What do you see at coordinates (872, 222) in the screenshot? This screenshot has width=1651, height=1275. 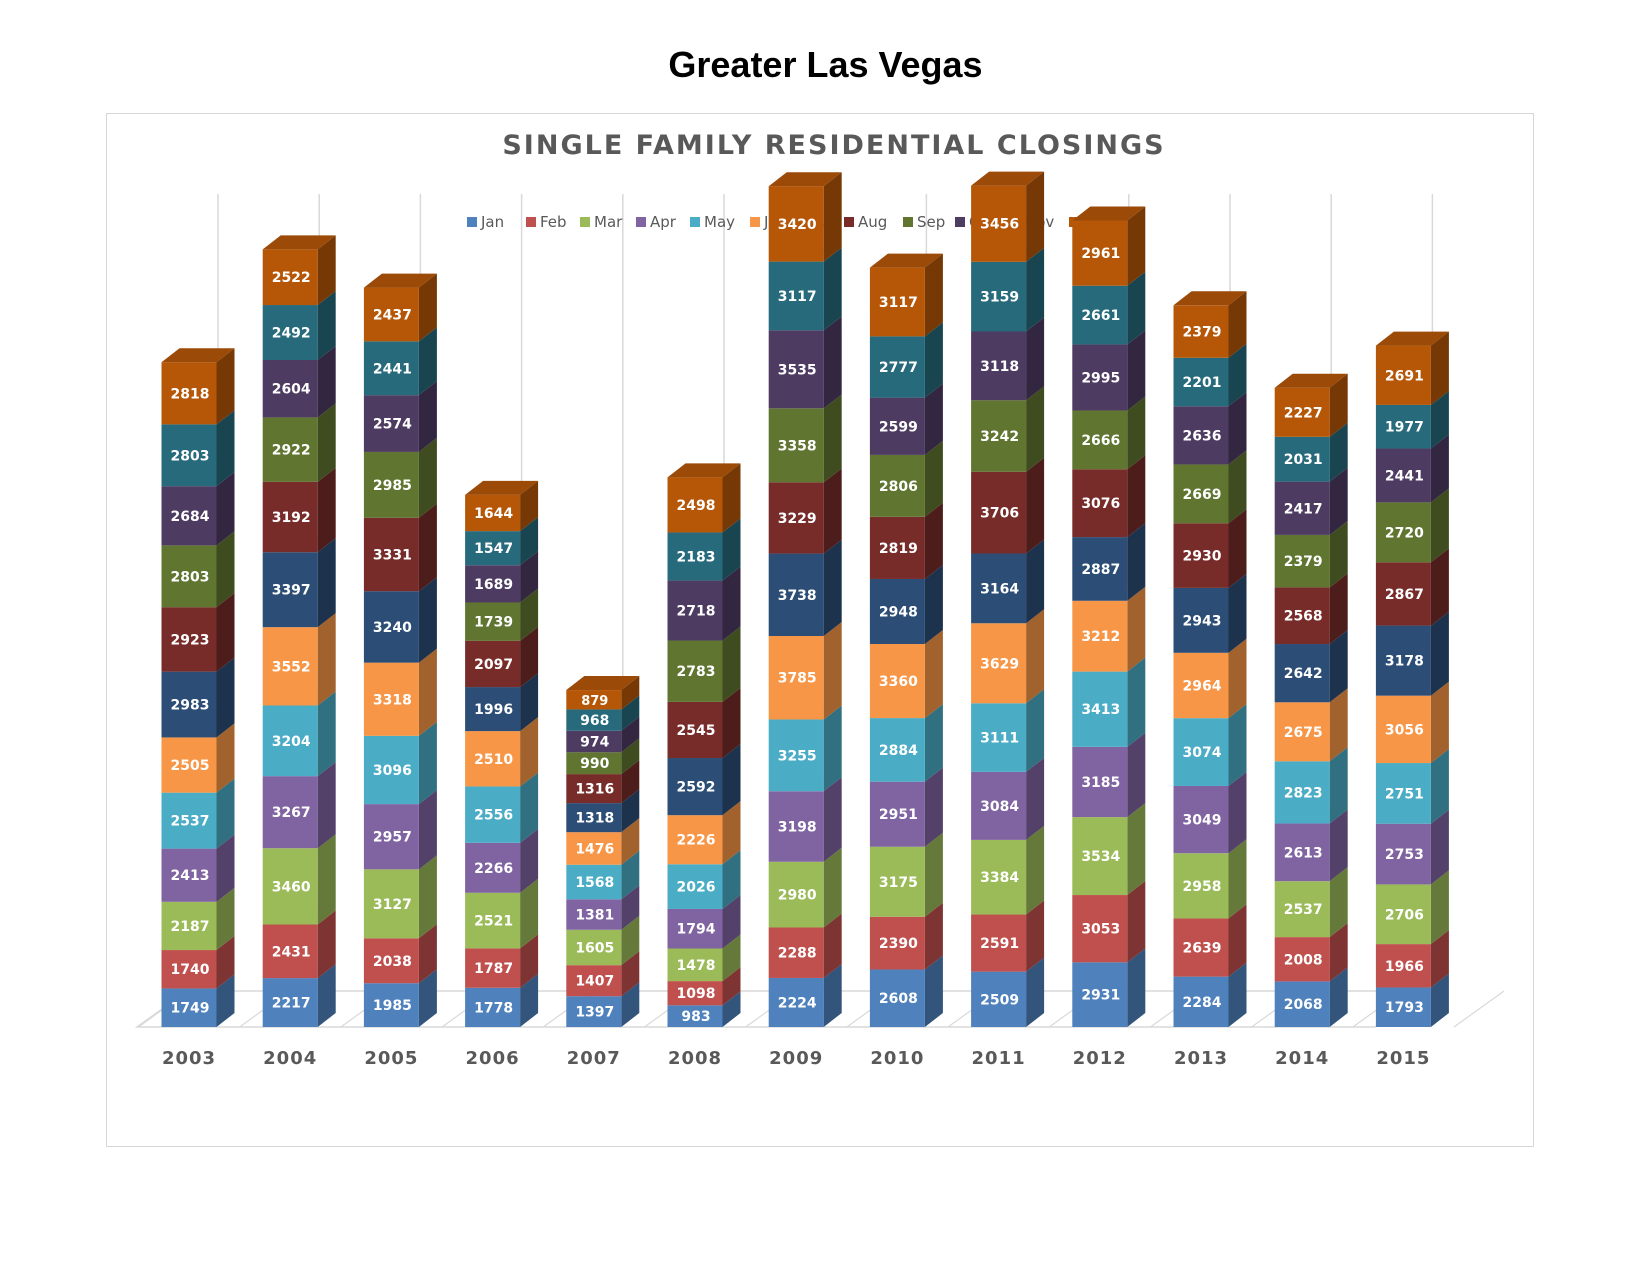 I see `legend-label: Aug` at bounding box center [872, 222].